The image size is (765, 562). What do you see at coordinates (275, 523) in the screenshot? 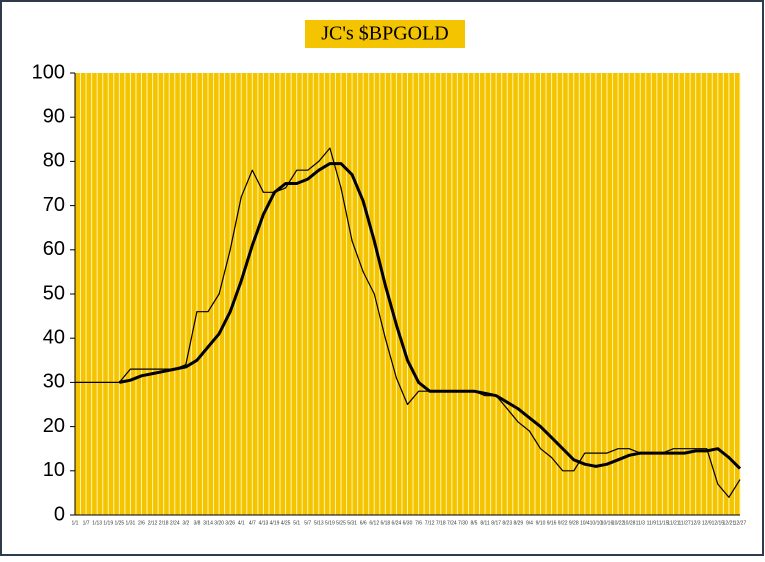
I see `x-tick-label: 4/19` at bounding box center [275, 523].